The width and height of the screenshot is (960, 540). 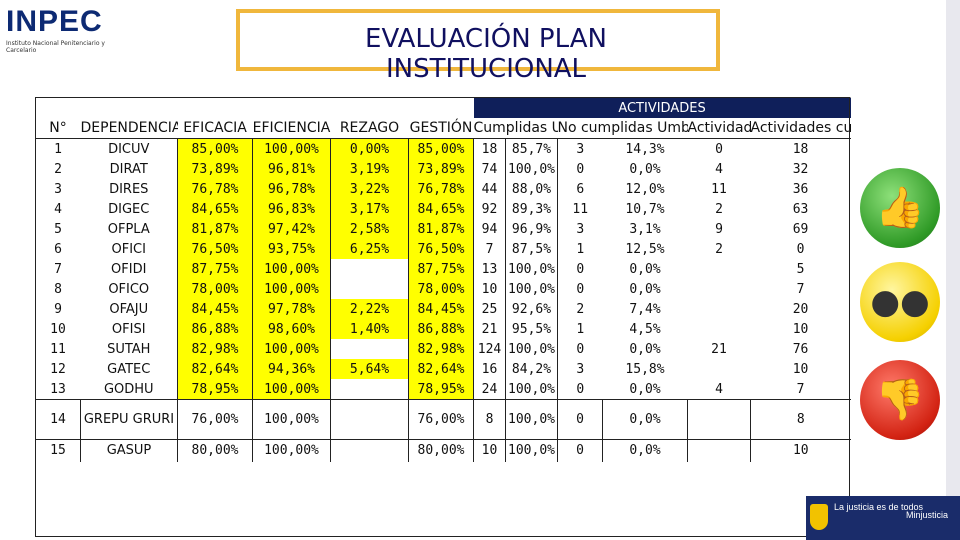 What do you see at coordinates (369, 148) in the screenshot?
I see `cell-rezago: 0,00%` at bounding box center [369, 148].